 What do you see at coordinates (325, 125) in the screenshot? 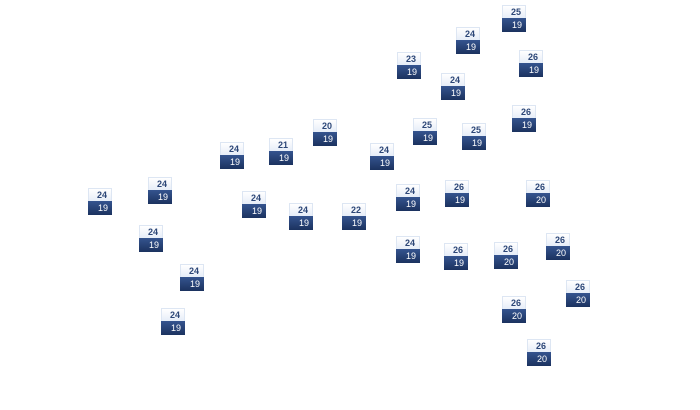
I see `high-temperature: 20` at bounding box center [325, 125].